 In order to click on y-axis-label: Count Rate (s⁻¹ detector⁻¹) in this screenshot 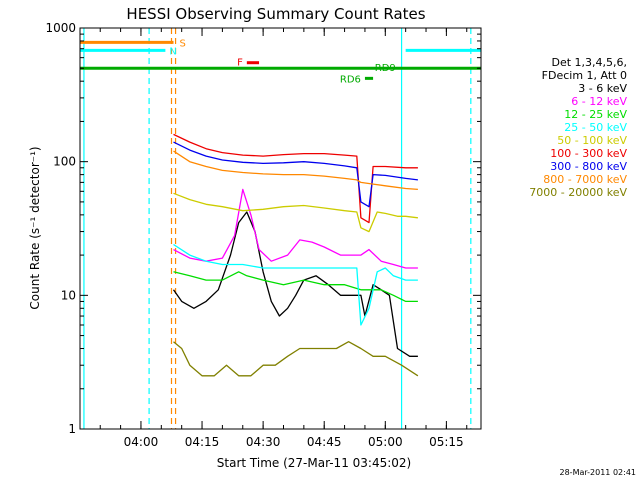, I will do `click(35, 227)`.